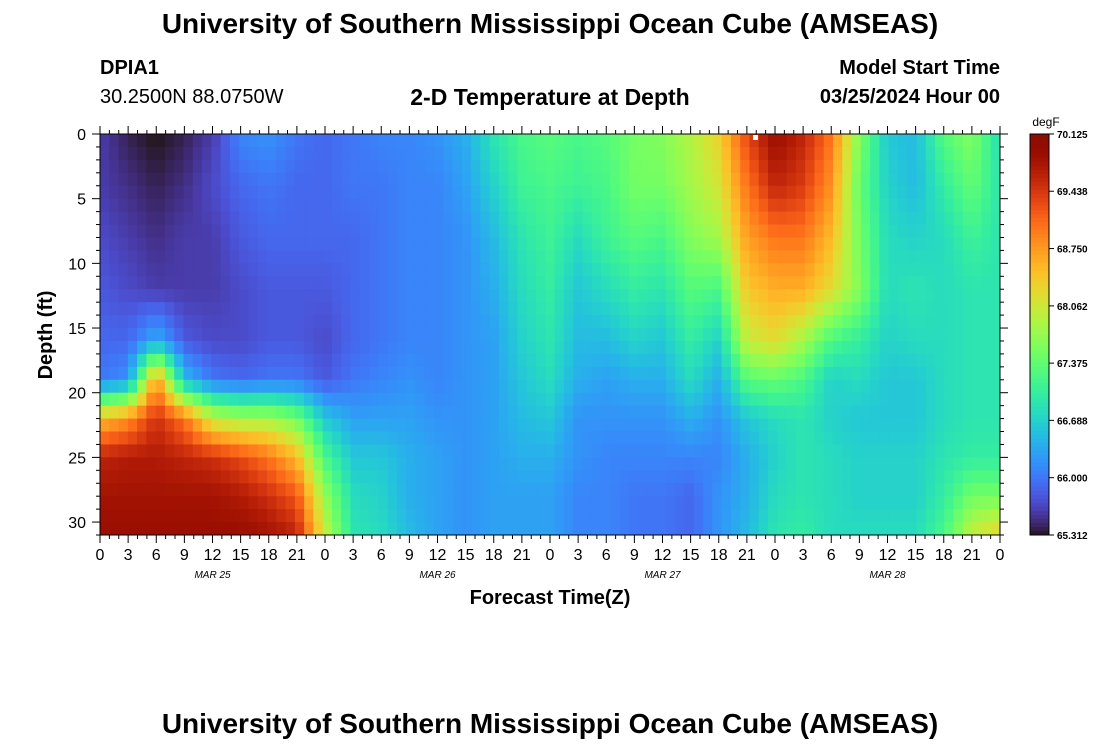  Describe the element at coordinates (719, 555) in the screenshot. I see `x-tick-label: 18` at that location.